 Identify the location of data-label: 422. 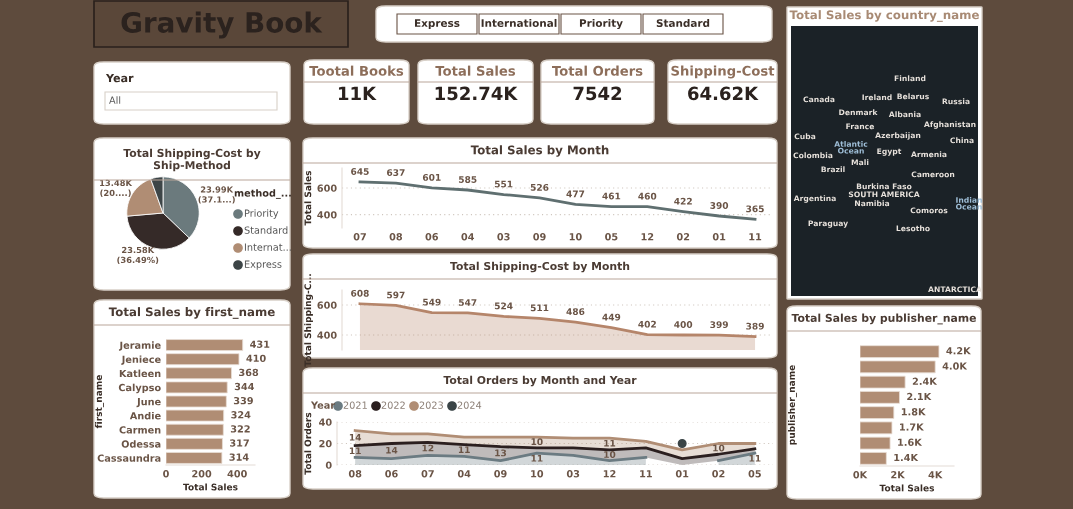
(683, 201).